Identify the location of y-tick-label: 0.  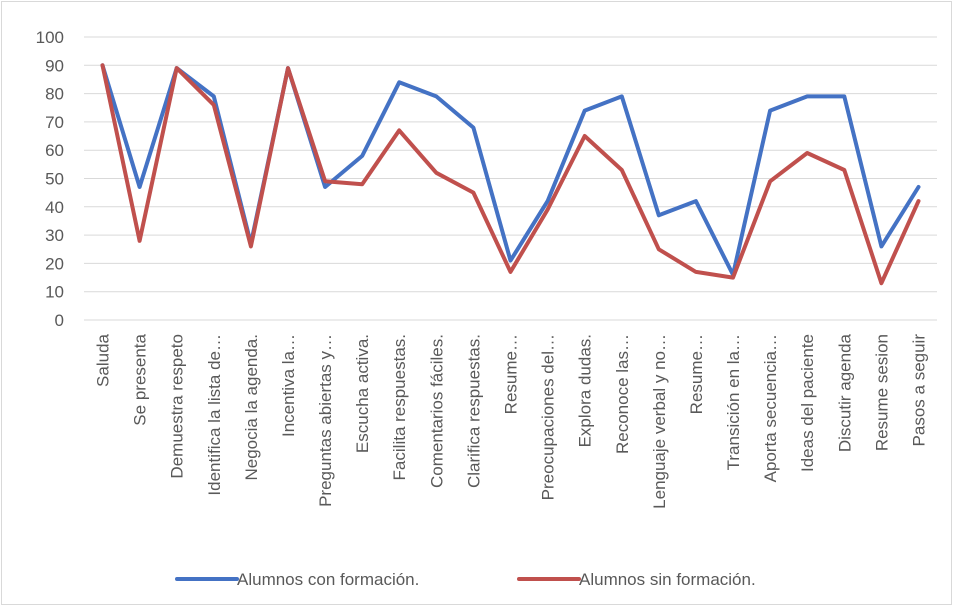
(59, 320).